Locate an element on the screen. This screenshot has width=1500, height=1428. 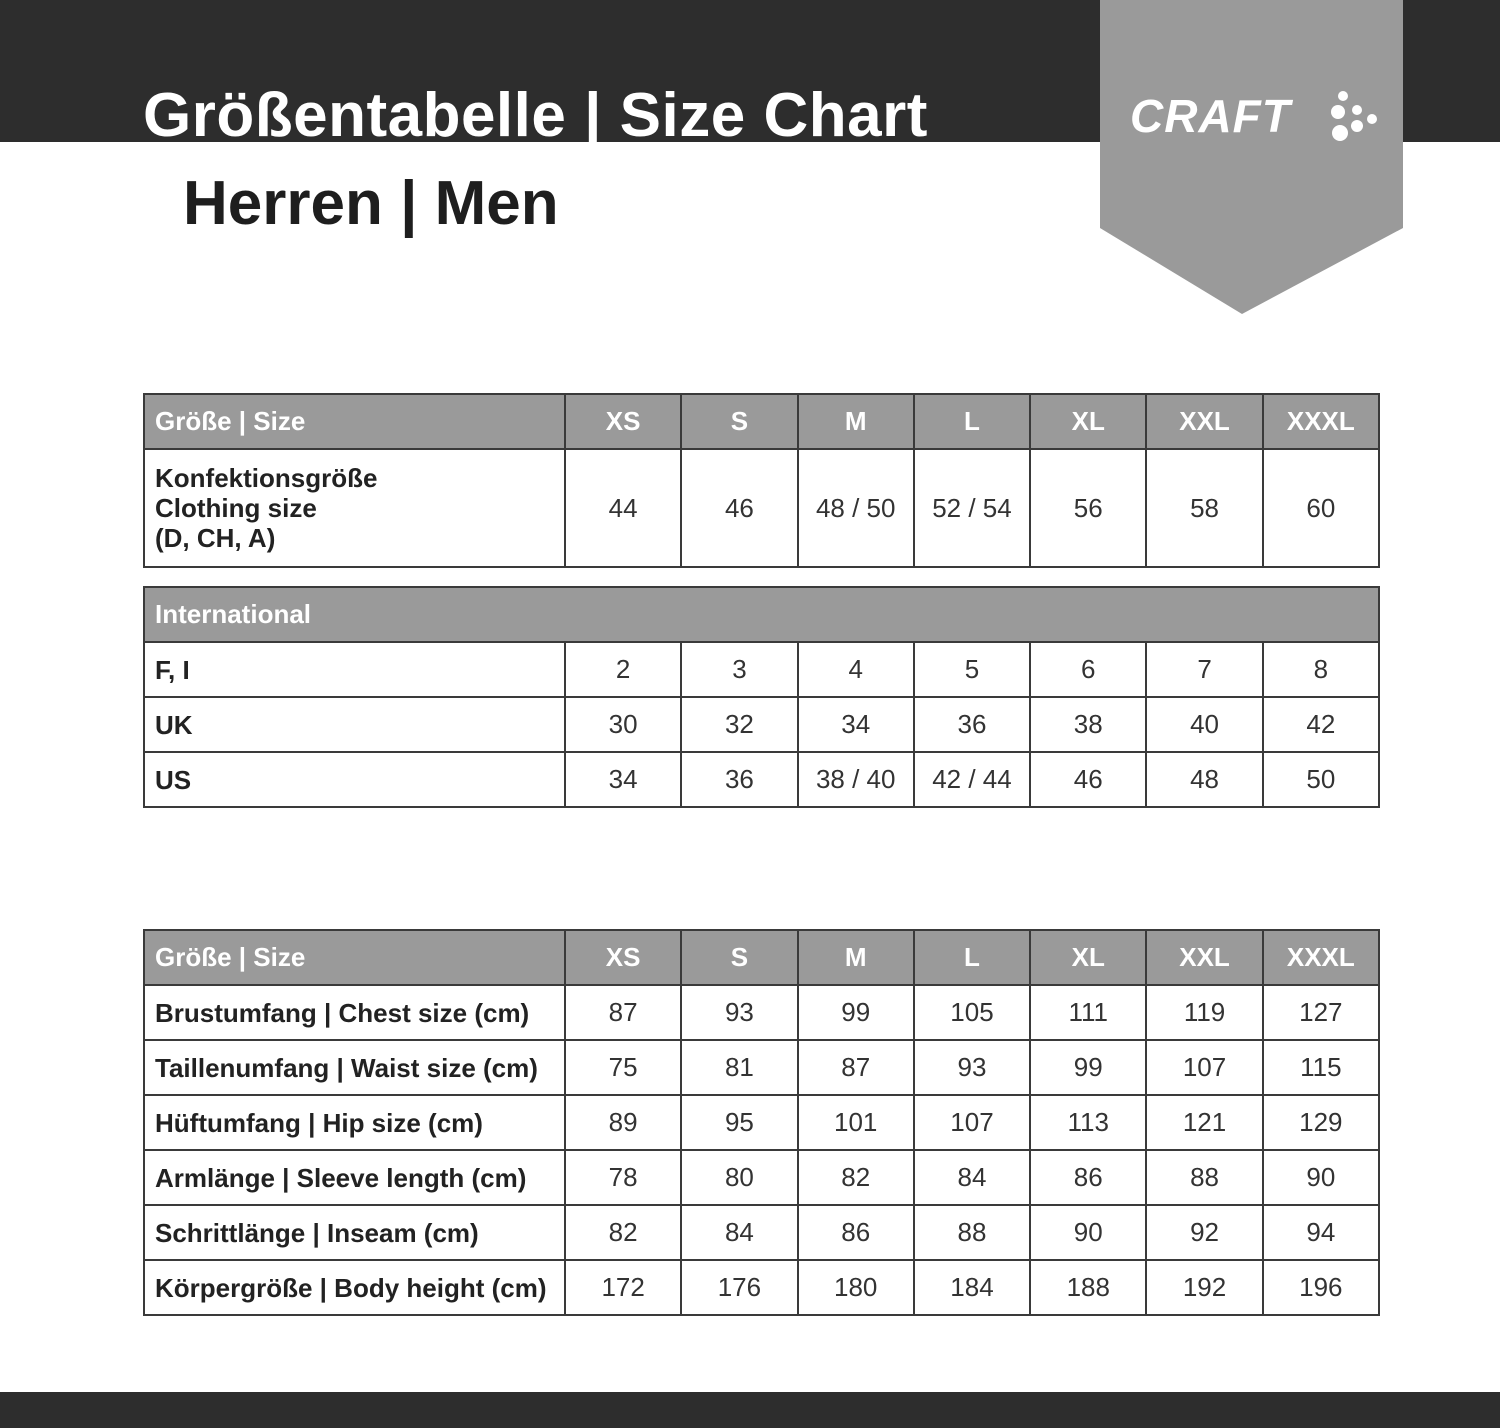
row-label: UK is located at coordinates (354, 724).